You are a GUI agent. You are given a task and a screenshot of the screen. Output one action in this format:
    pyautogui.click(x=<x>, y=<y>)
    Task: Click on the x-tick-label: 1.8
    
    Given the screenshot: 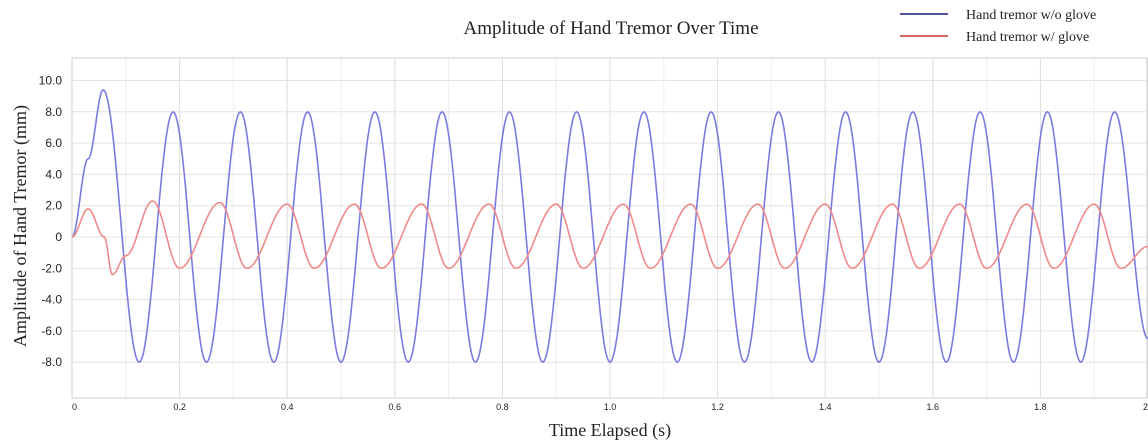 What is the action you would take?
    pyautogui.click(x=1040, y=407)
    